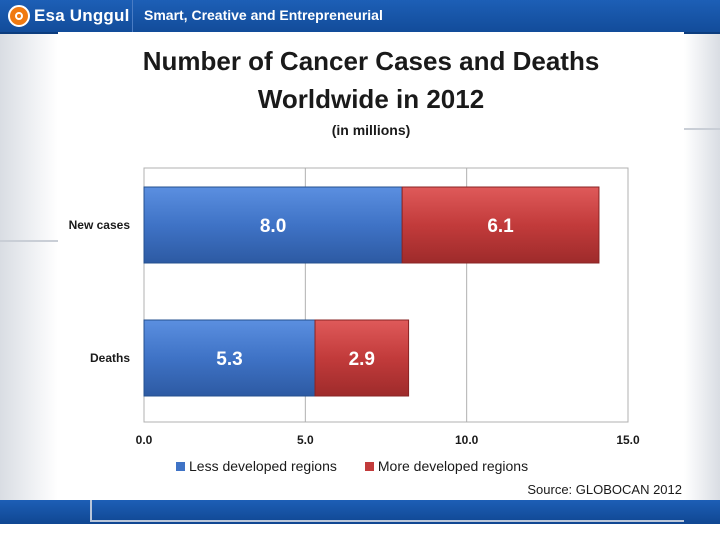  What do you see at coordinates (132, 16) in the screenshot?
I see `header-divider` at bounding box center [132, 16].